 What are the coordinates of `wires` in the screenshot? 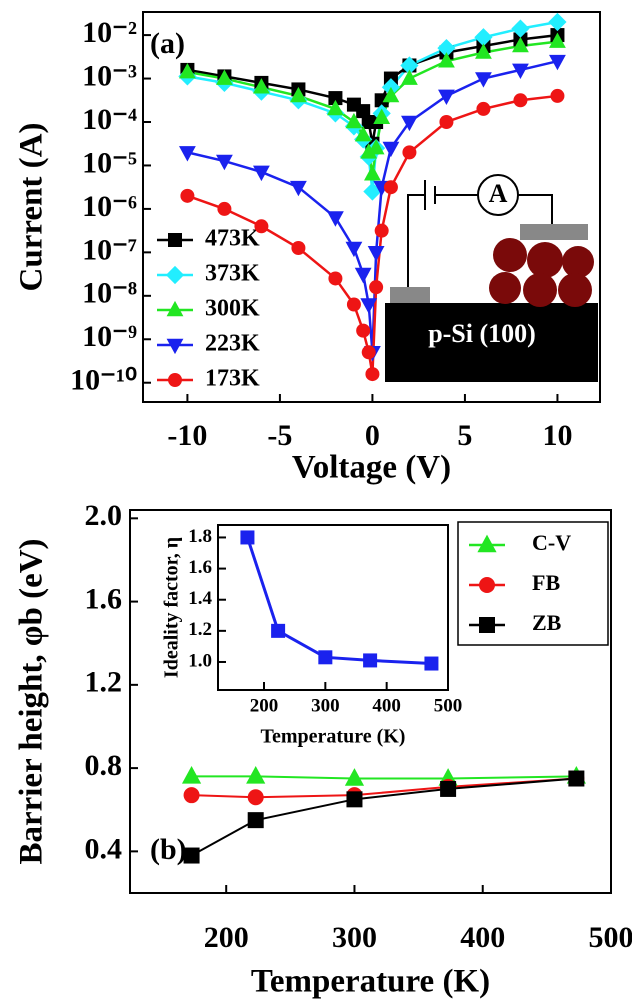 It's located at (480, 230).